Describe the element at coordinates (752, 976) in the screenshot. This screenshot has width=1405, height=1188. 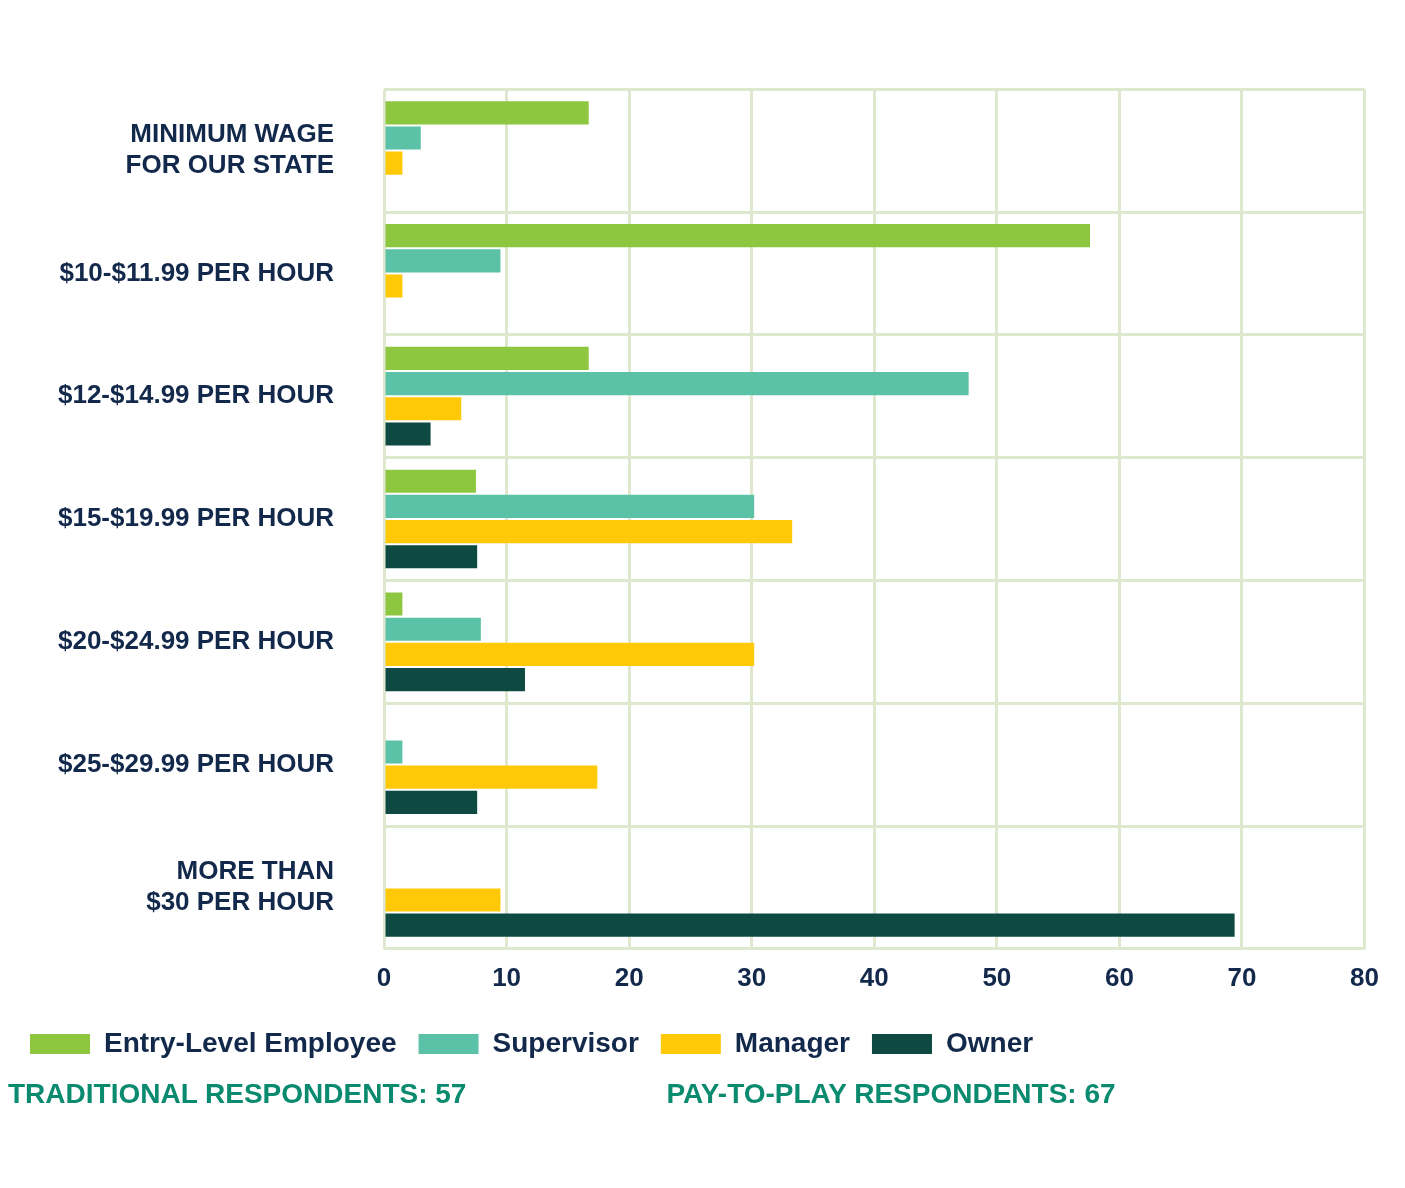
I see `x-tick-label: 30` at that location.